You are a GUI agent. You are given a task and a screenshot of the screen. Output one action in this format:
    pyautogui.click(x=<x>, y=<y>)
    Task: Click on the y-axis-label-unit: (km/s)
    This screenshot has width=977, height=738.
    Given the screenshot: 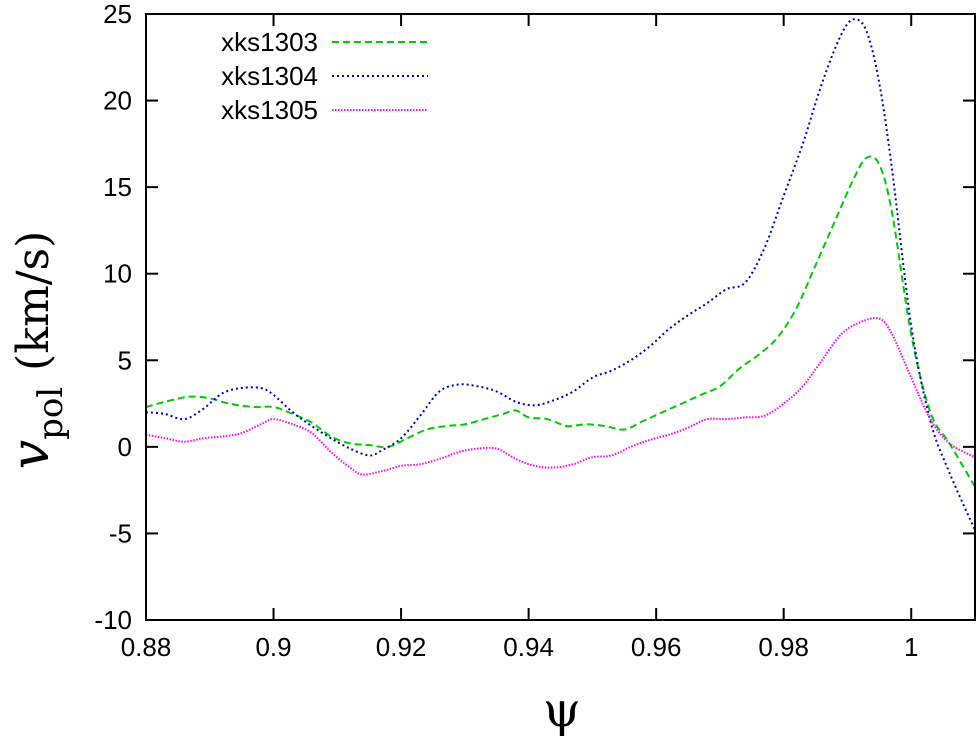 What is the action you would take?
    pyautogui.click(x=33, y=301)
    